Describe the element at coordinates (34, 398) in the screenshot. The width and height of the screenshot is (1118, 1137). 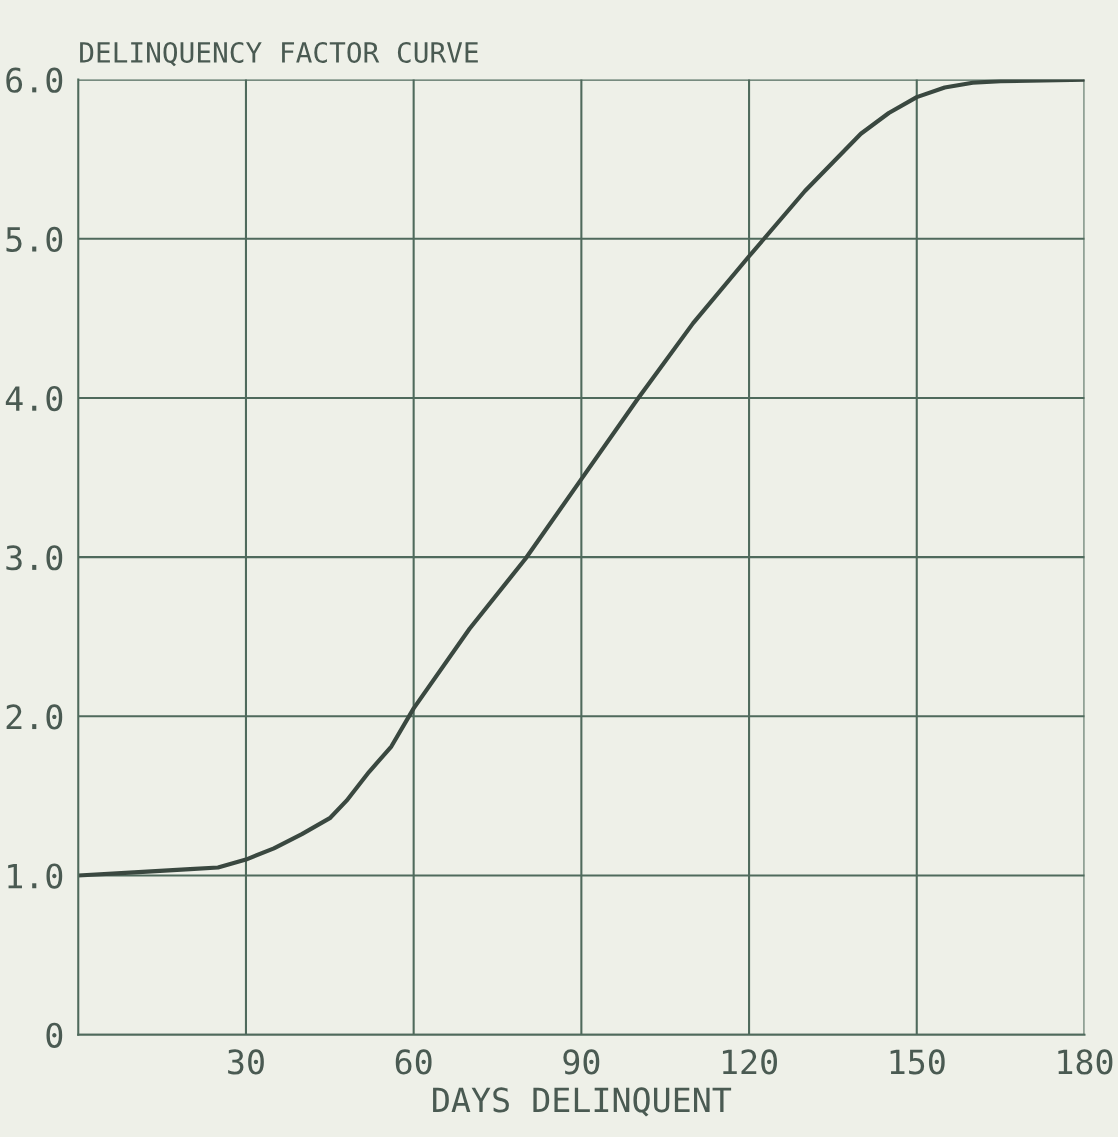
I see `y-tick-label: 4.0` at that location.